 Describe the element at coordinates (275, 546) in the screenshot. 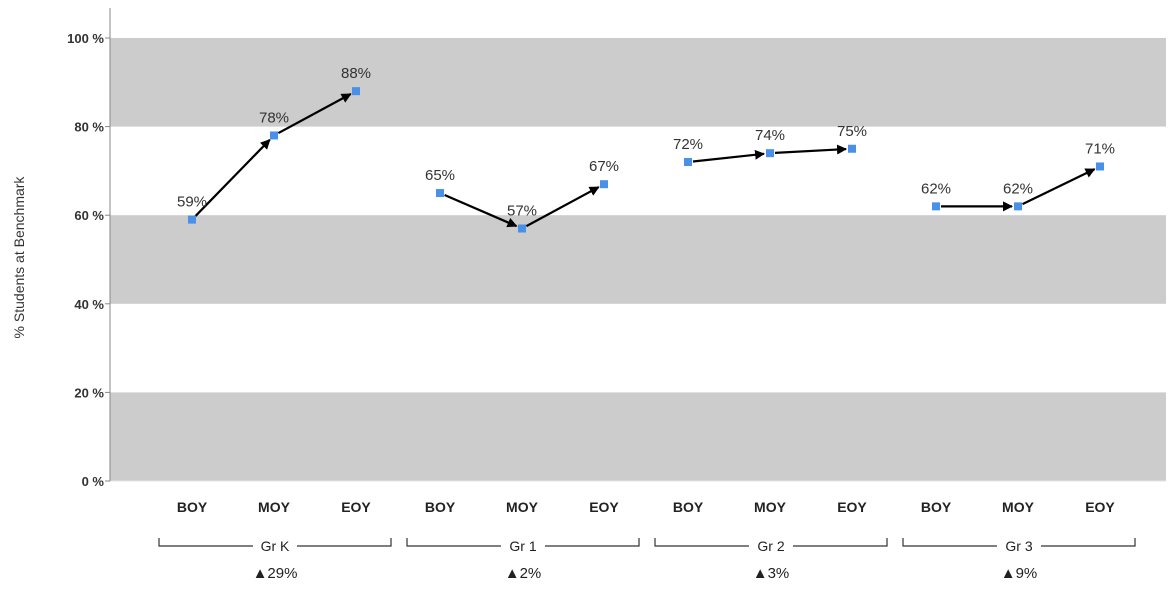

I see `group-label: Gr K` at that location.